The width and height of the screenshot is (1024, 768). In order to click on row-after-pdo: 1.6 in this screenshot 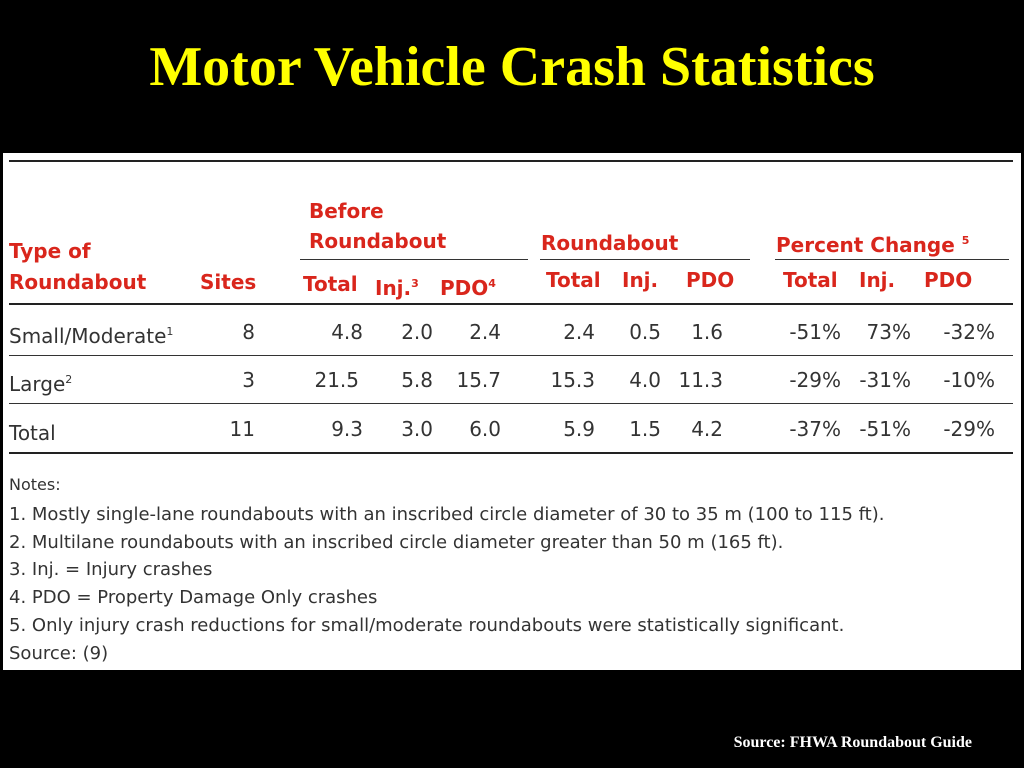, I will do `click(707, 332)`.